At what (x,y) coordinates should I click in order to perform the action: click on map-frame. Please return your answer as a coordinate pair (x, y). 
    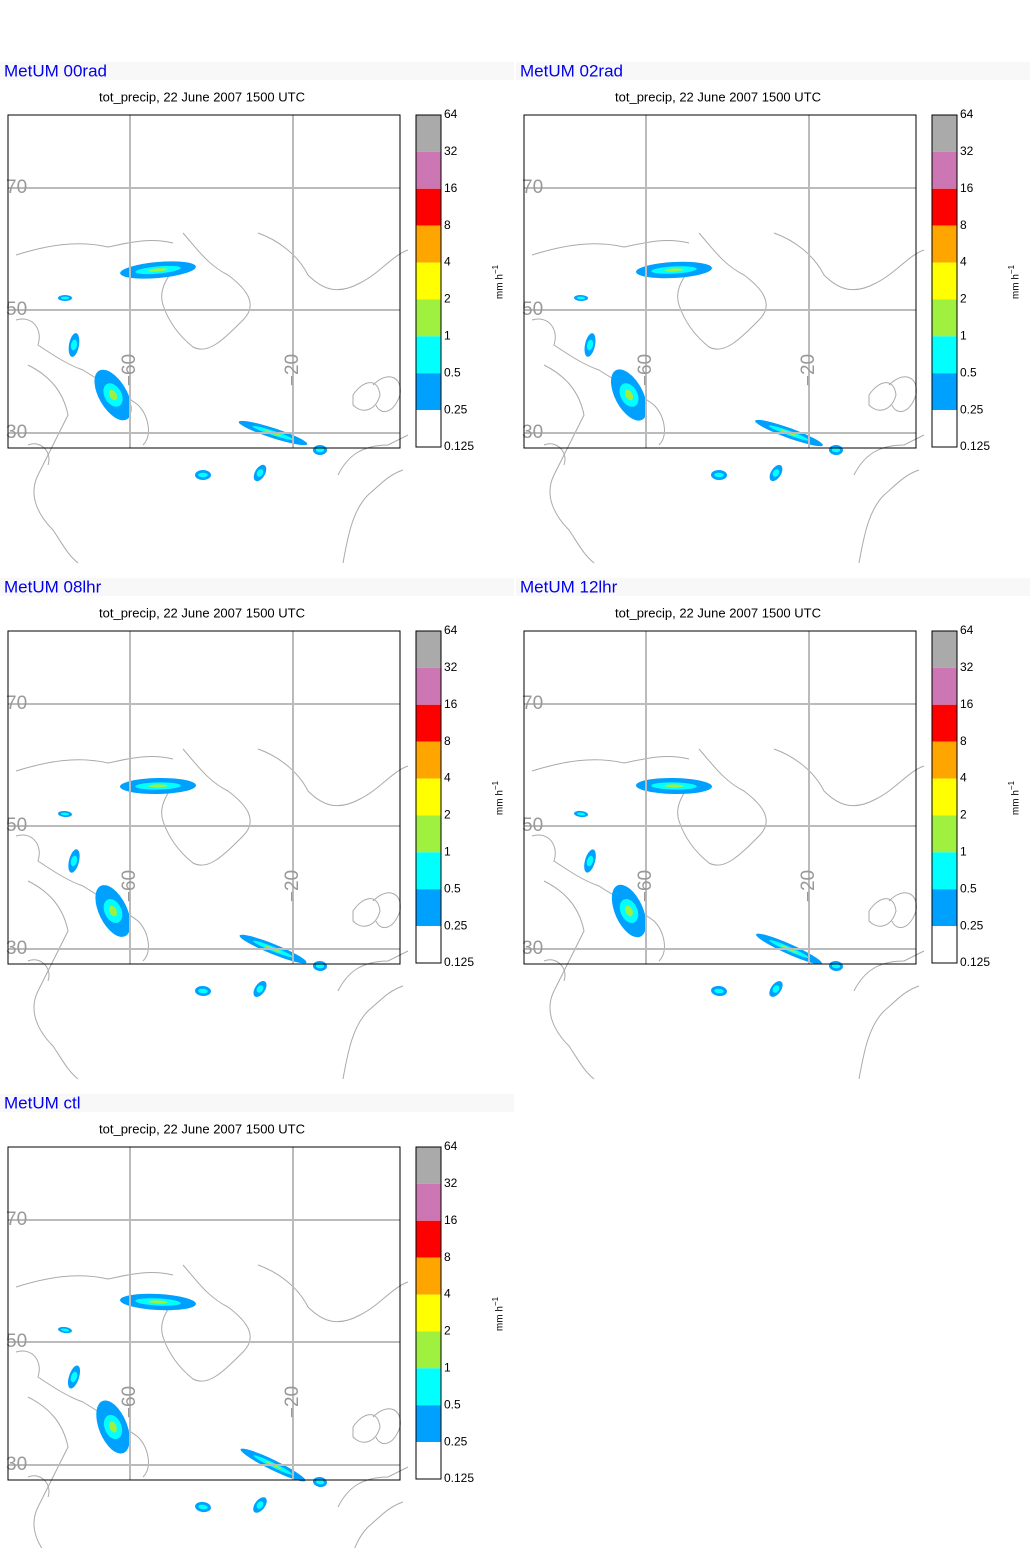
    Looking at the image, I should click on (204, 1313).